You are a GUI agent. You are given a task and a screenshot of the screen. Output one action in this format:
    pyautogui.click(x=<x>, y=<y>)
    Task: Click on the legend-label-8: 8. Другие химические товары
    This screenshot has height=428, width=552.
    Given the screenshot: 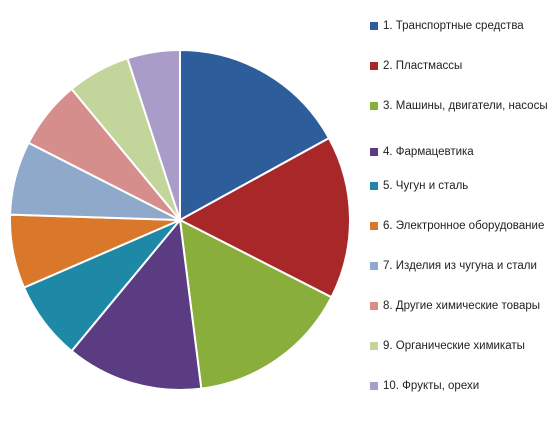 What is the action you would take?
    pyautogui.click(x=462, y=306)
    